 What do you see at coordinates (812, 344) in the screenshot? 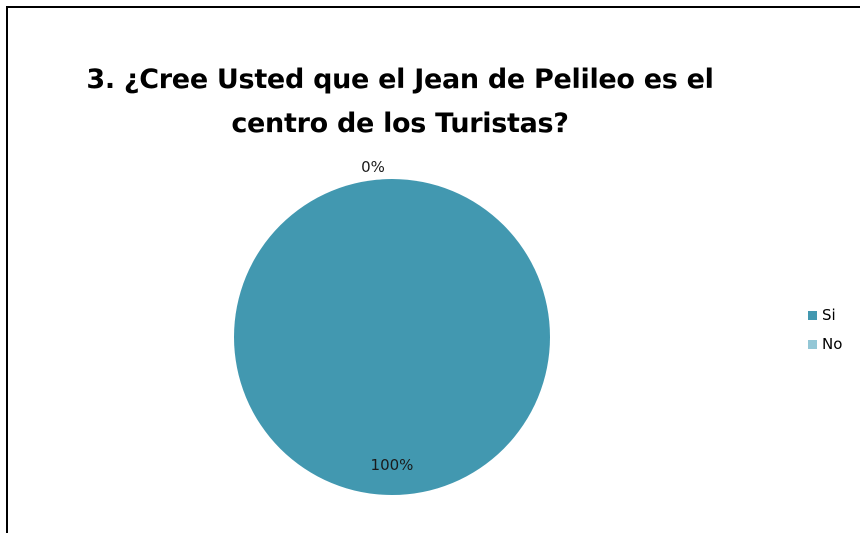
I see `legend-swatch-no` at bounding box center [812, 344].